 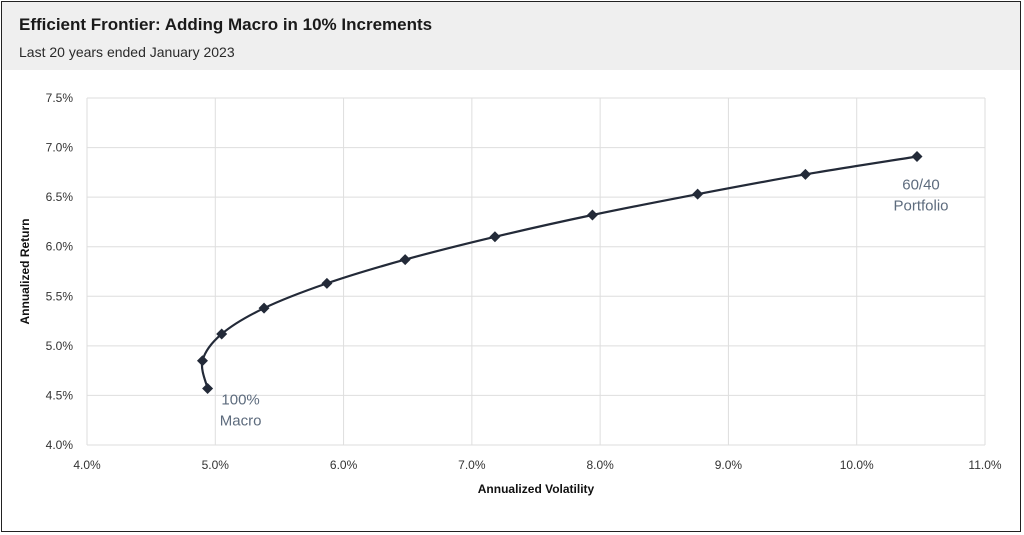 What do you see at coordinates (472, 465) in the screenshot?
I see `x-tick-label: 7.0%` at bounding box center [472, 465].